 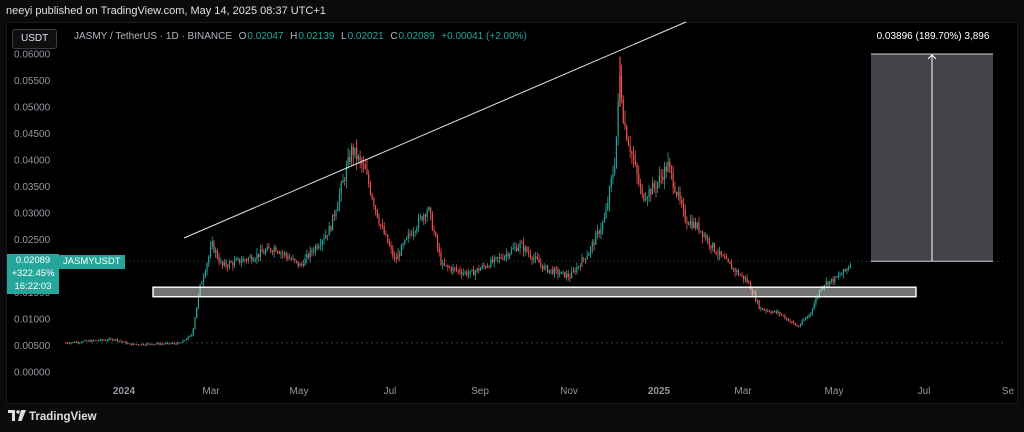 I want to click on symbol-name: JASMY / TetherUS · 1D · BINANCE, so click(x=153, y=36).